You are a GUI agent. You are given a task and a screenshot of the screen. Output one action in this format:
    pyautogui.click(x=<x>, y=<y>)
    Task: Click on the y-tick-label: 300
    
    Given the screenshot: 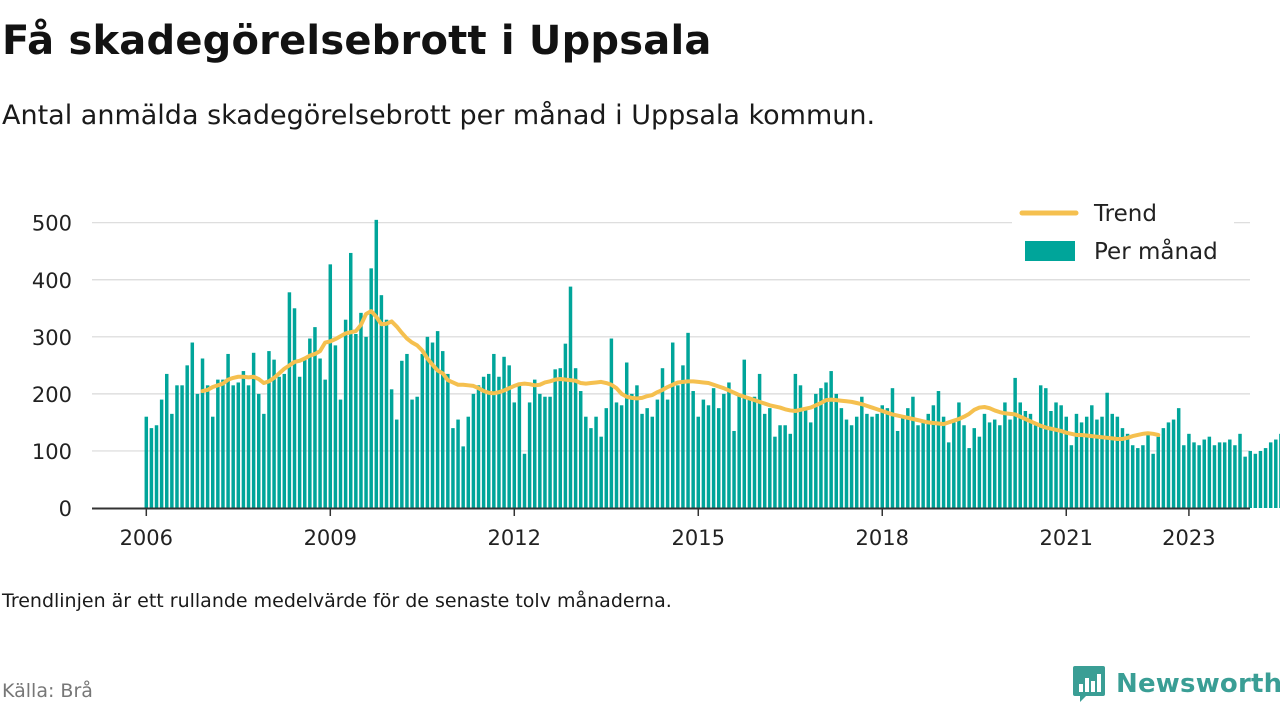 What is the action you would take?
    pyautogui.click(x=52, y=338)
    